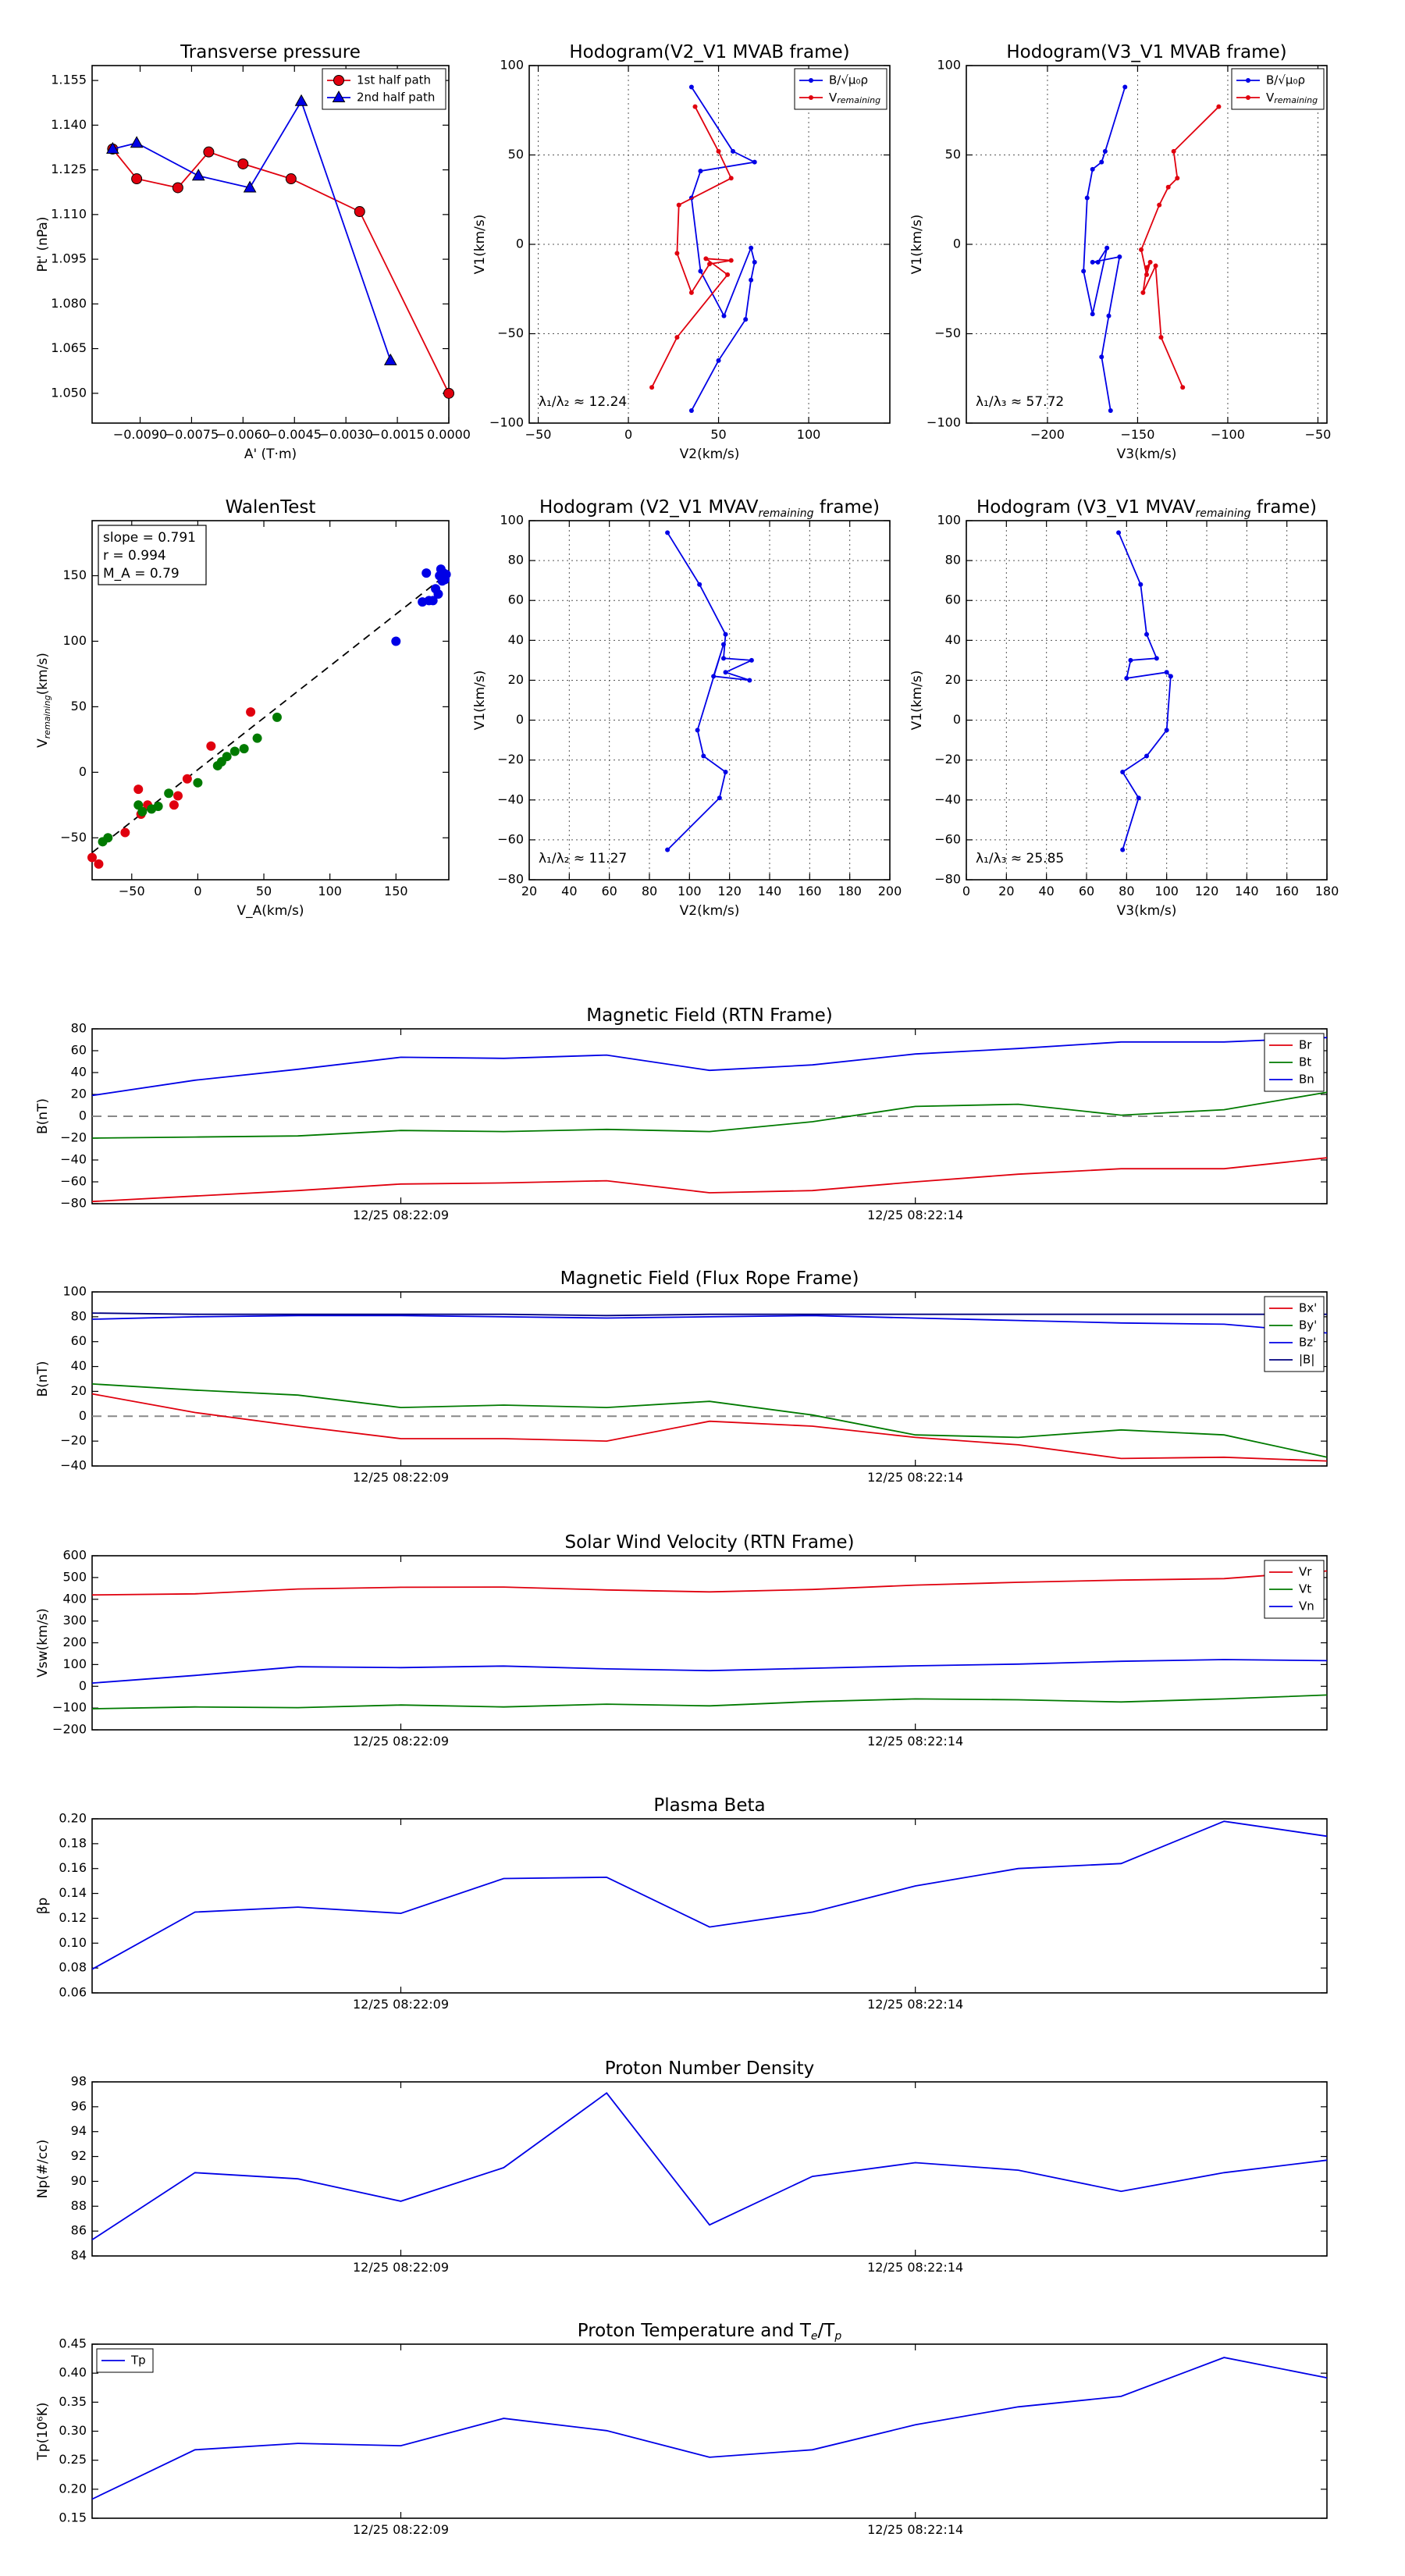 This screenshot has width=1405, height=2576. Describe the element at coordinates (710, 1278) in the screenshot. I see `chart-title: Magnetic Field (Flux Rope Frame)` at that location.